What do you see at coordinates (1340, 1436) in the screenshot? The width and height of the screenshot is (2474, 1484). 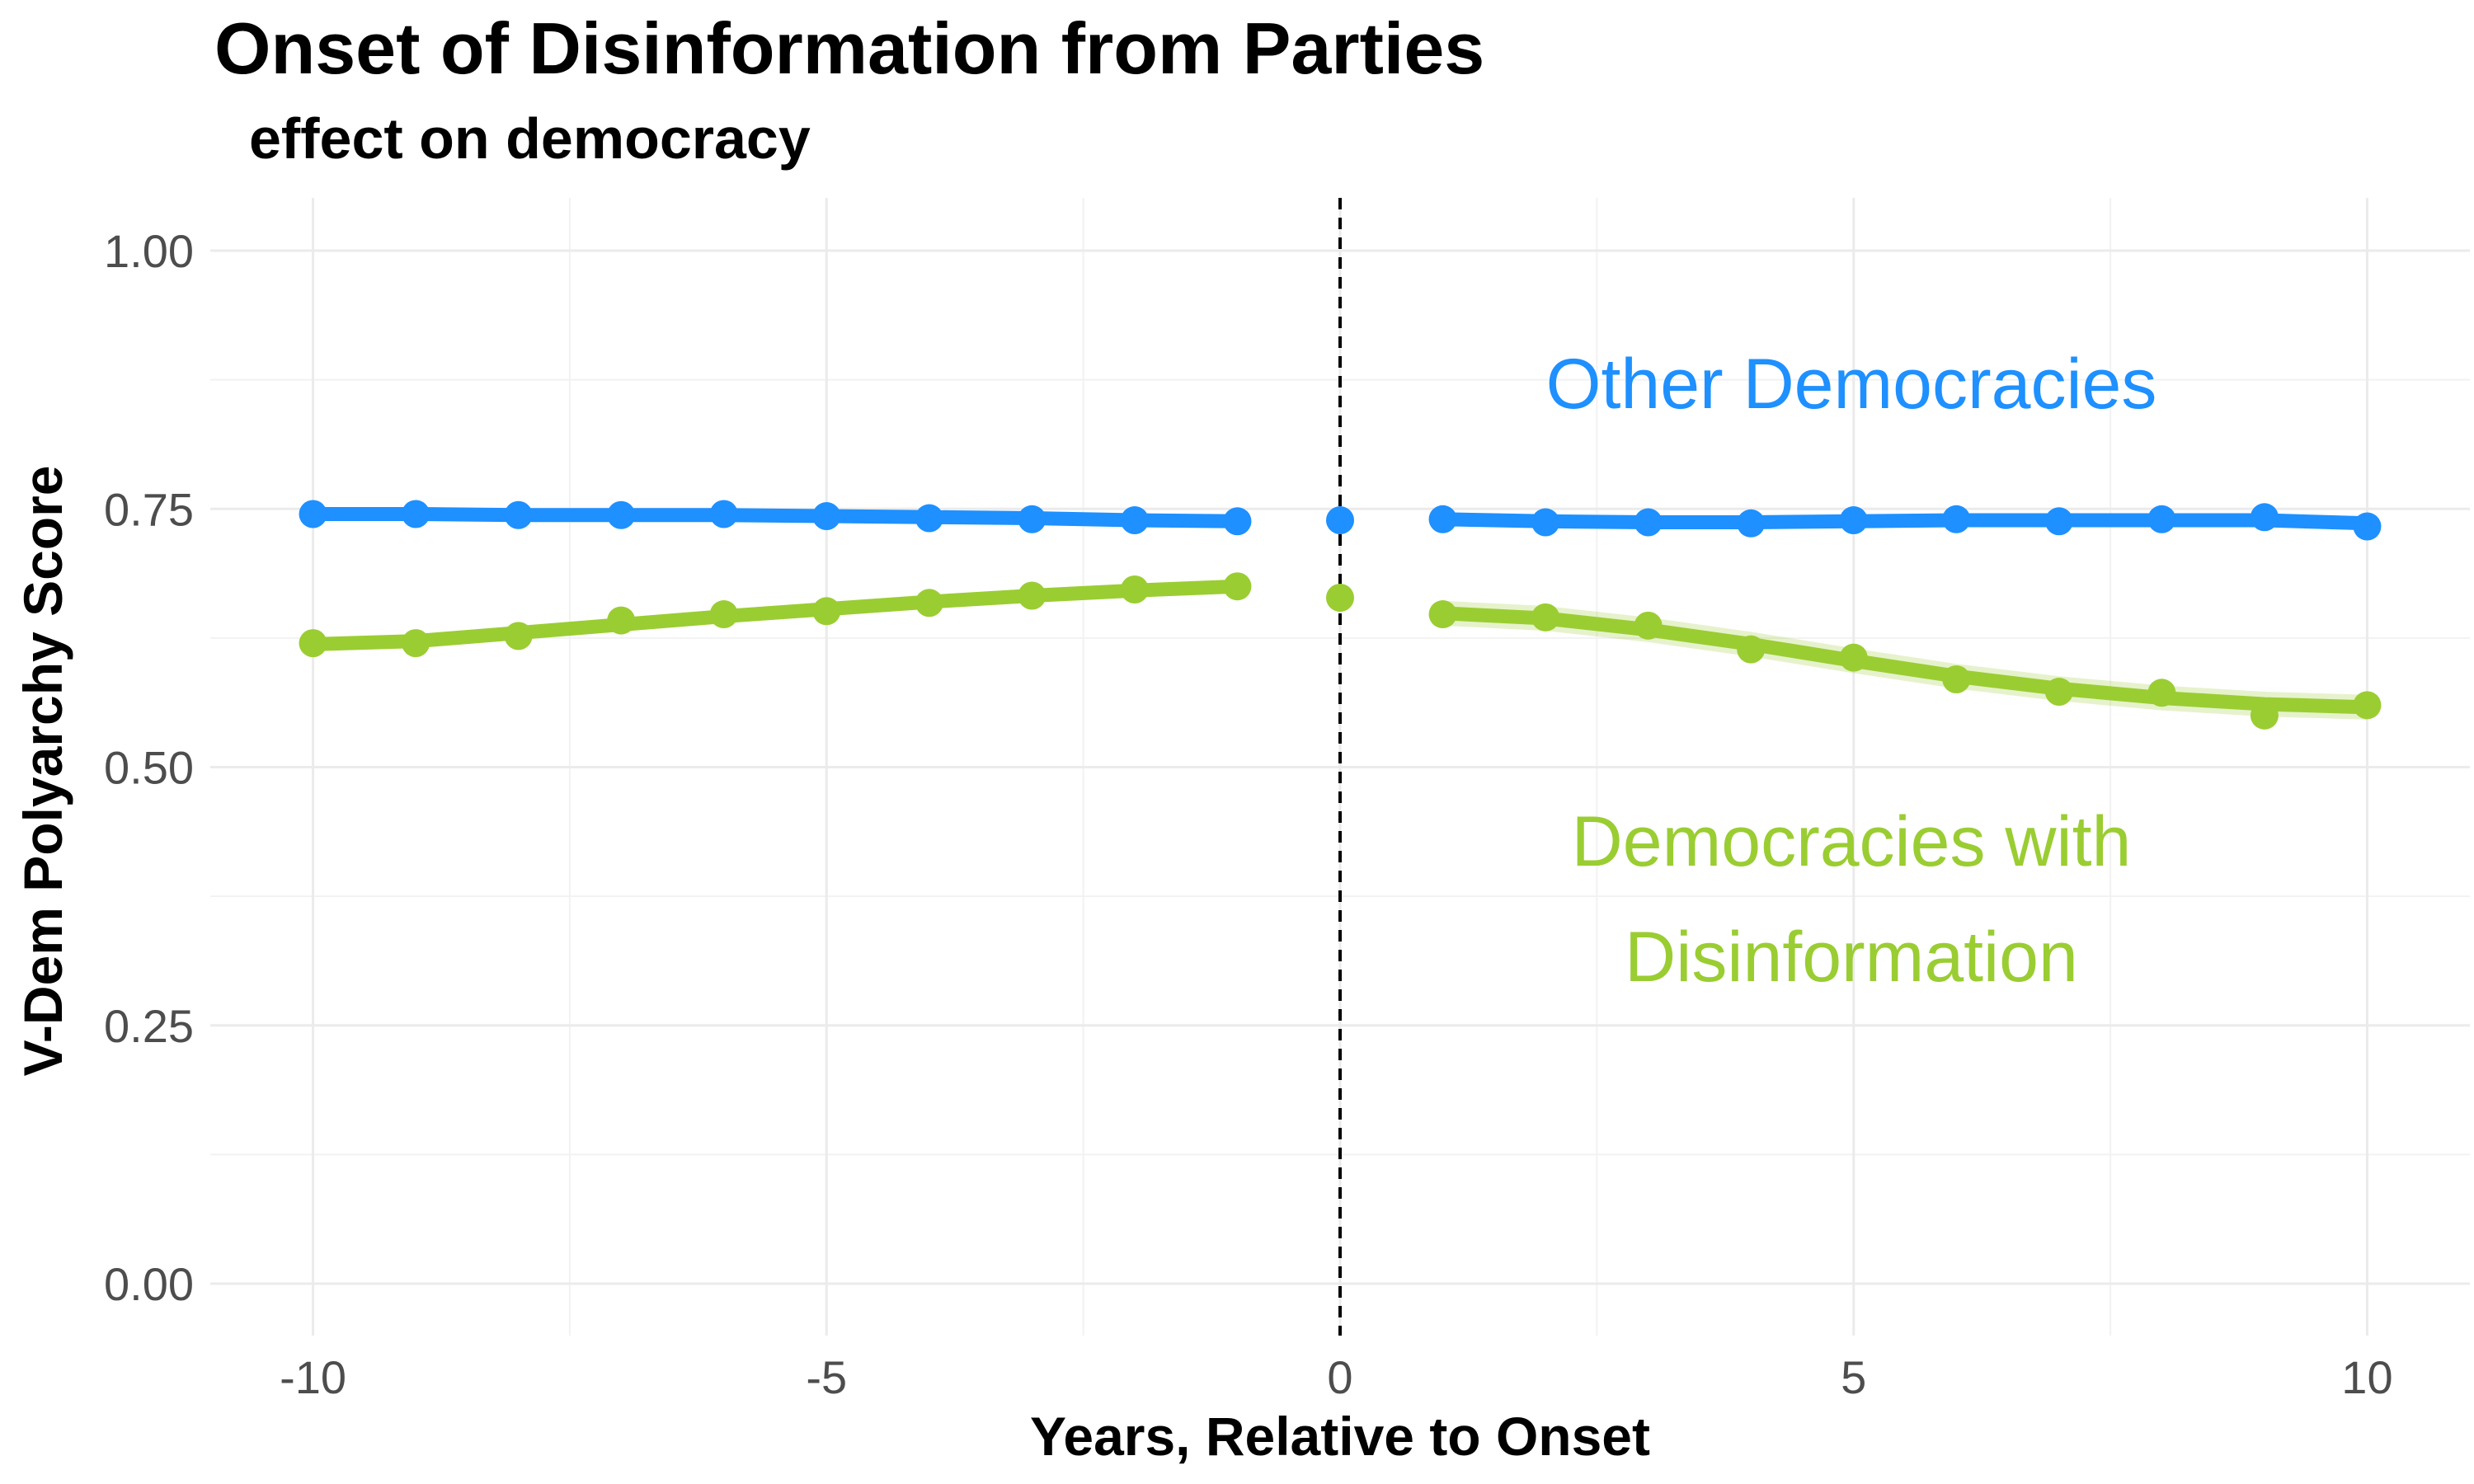 I see `x-axis-title: Years, Relative to Onset` at bounding box center [1340, 1436].